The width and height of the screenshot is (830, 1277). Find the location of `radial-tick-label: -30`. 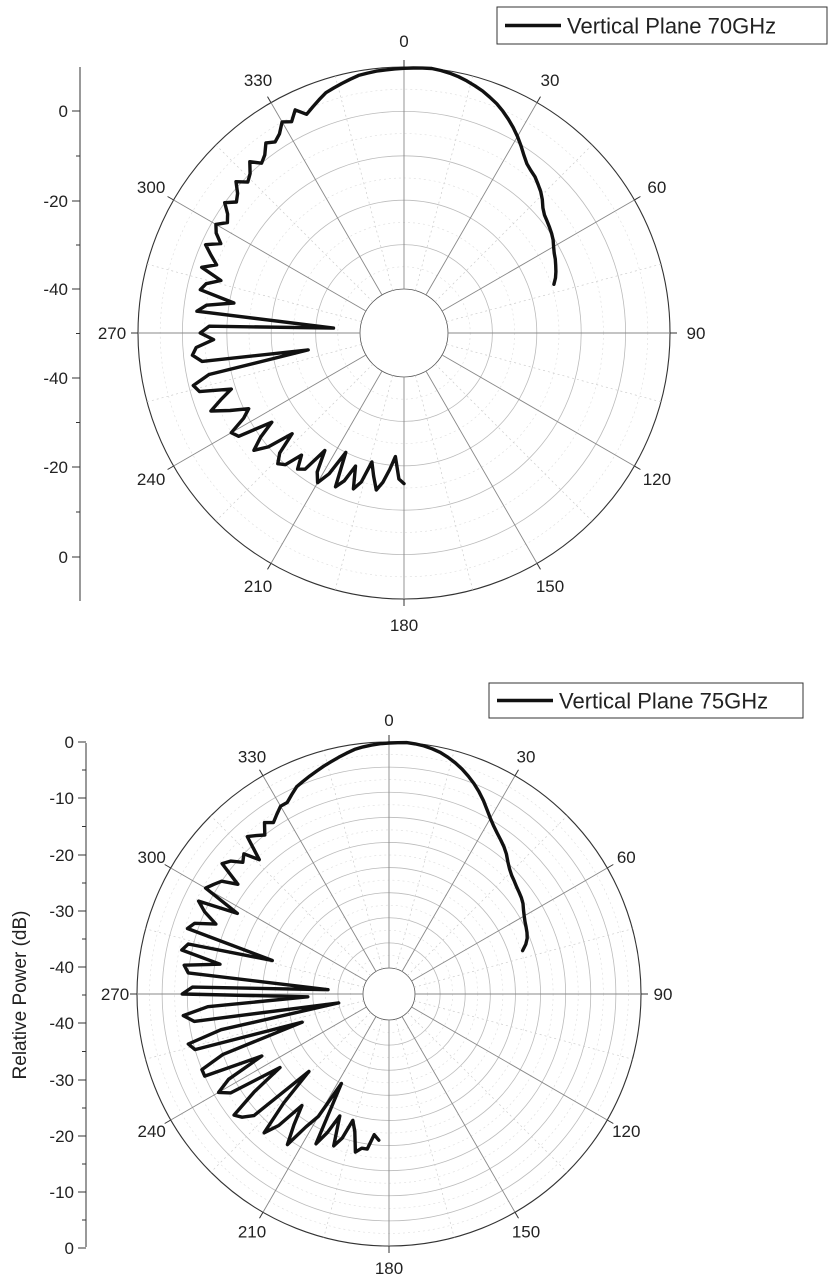

radial-tick-label: -30 is located at coordinates (61, 911).